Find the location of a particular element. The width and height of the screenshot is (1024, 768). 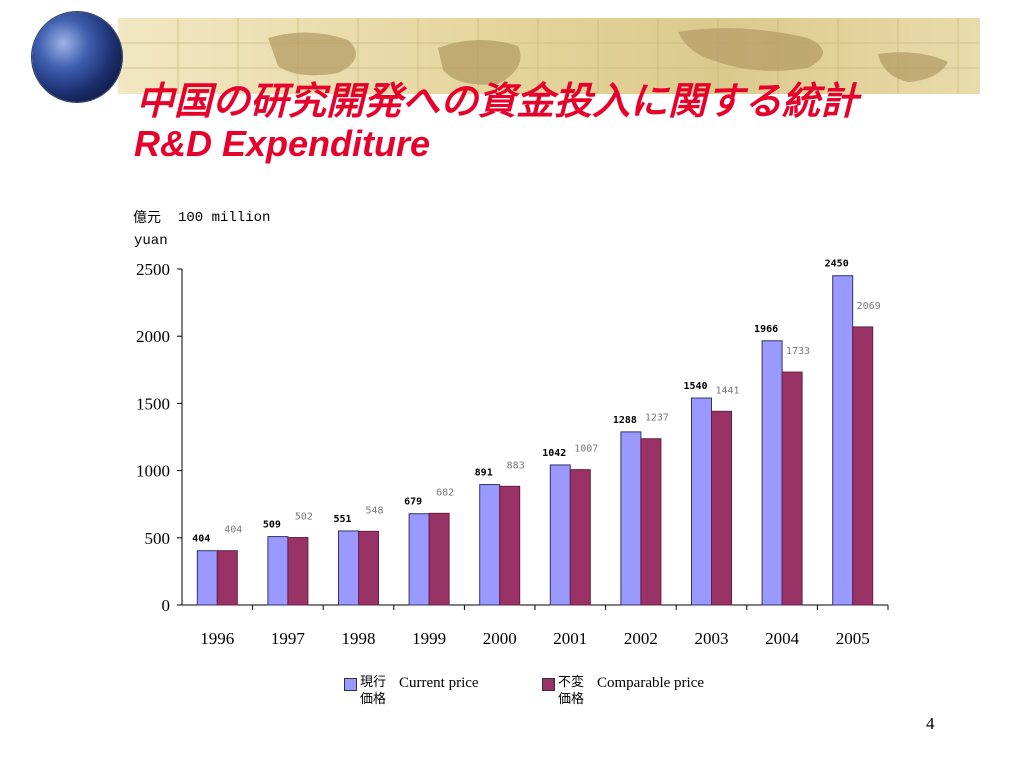

globe-icon is located at coordinates (77, 57).